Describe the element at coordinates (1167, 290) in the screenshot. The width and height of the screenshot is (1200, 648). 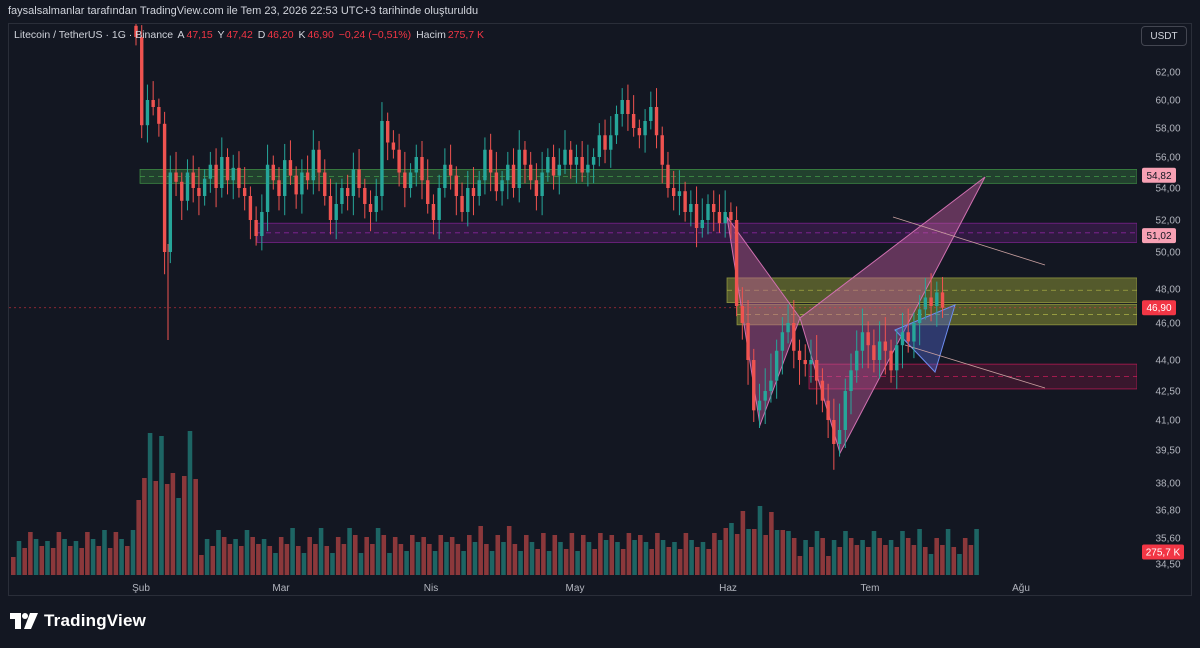
I see `price-axis-label: 48,00` at that location.